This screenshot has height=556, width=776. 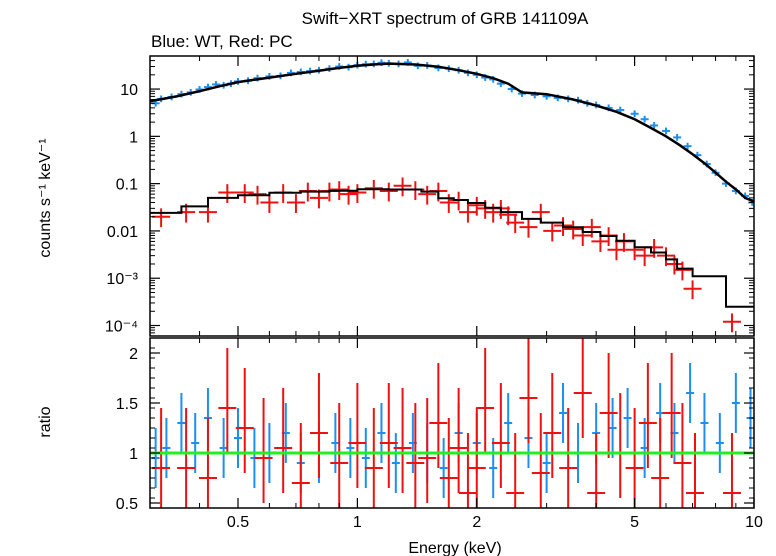 What do you see at coordinates (127, 504) in the screenshot?
I see `y-tick-label: 0.5` at bounding box center [127, 504].